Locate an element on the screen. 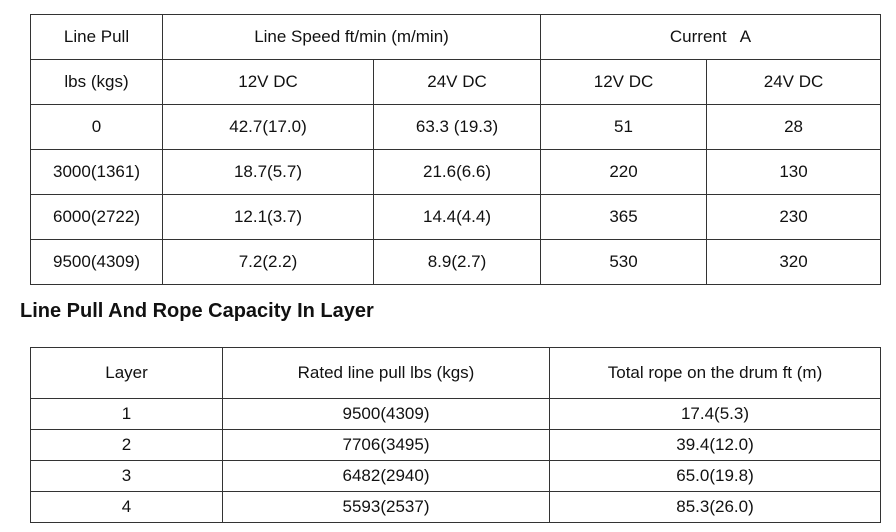  table-row: 1 9500(4309) 17.4(5.3) is located at coordinates (455, 414).